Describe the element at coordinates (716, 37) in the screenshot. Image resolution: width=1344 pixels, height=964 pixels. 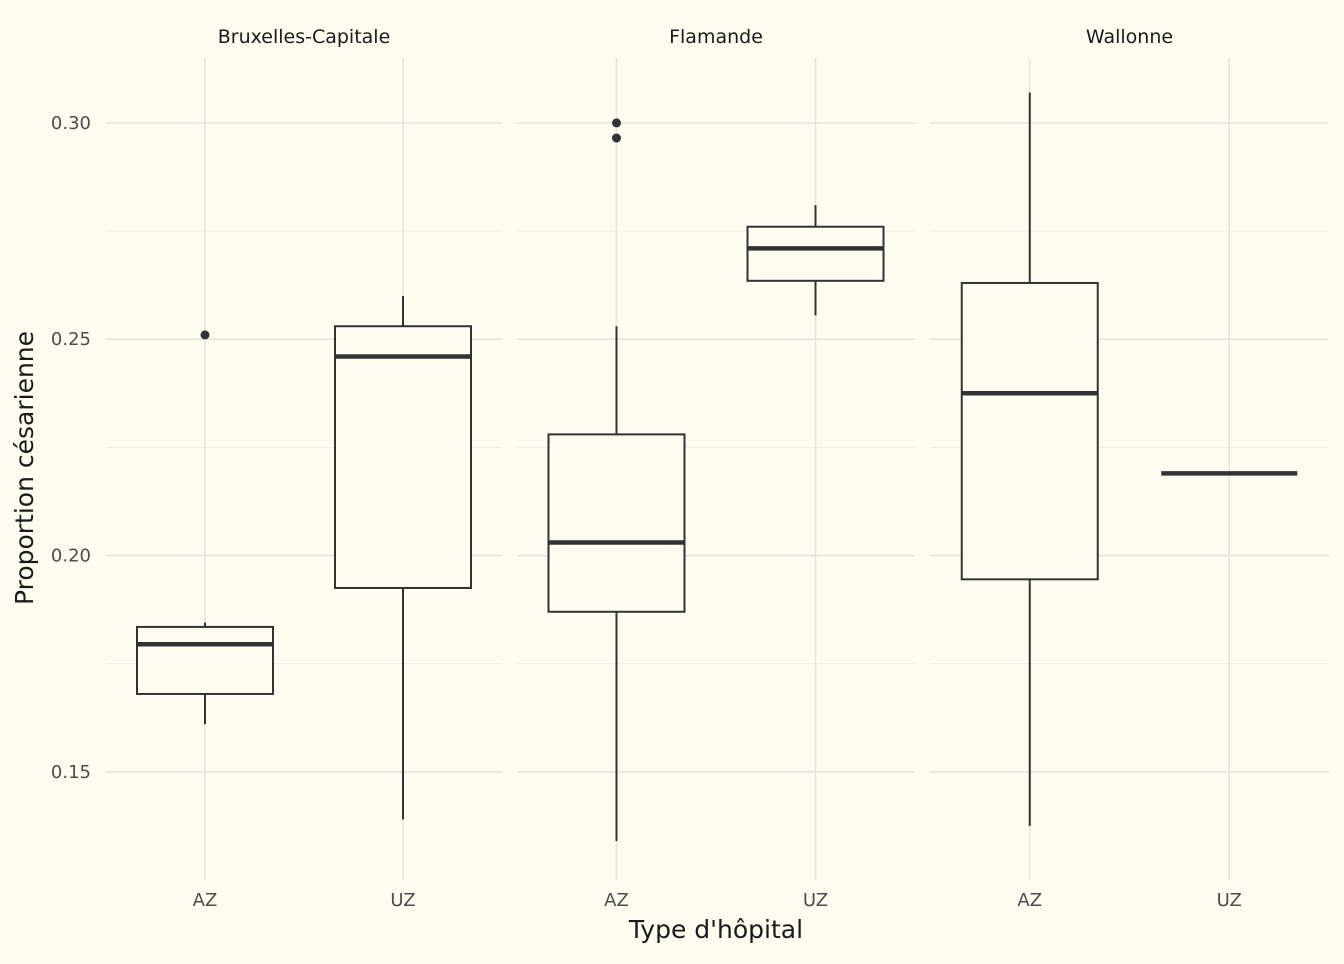
I see `facet-strip-label: Flamande` at that location.